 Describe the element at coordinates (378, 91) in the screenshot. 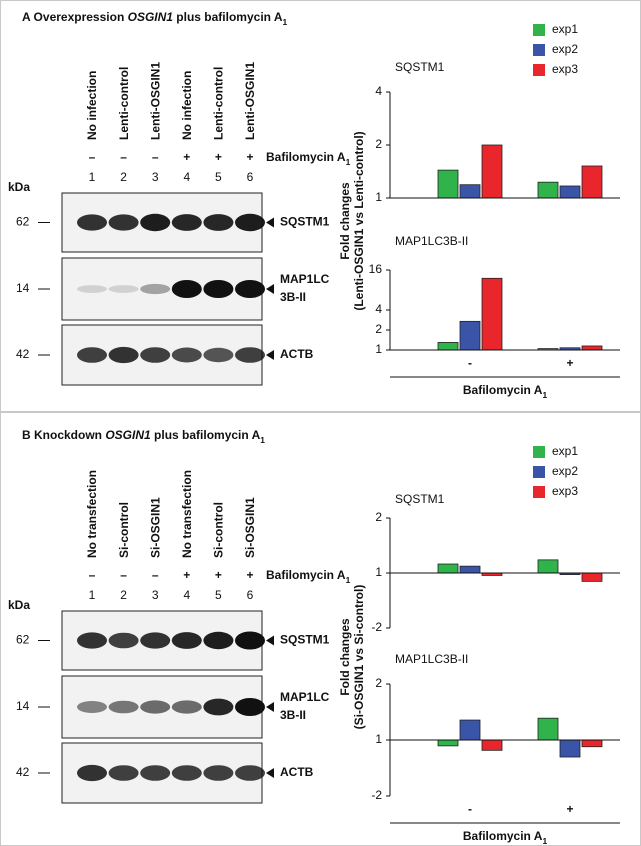

I see `y-tick-label: 4` at that location.